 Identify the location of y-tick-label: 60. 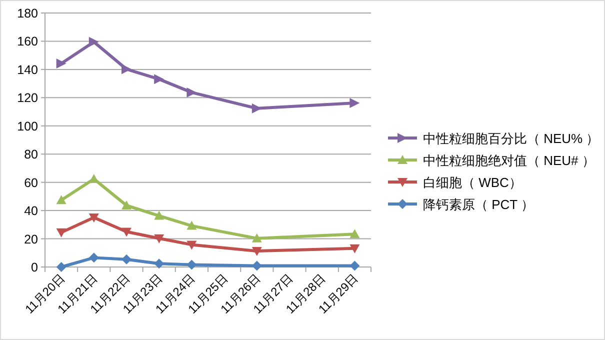
(31, 183).